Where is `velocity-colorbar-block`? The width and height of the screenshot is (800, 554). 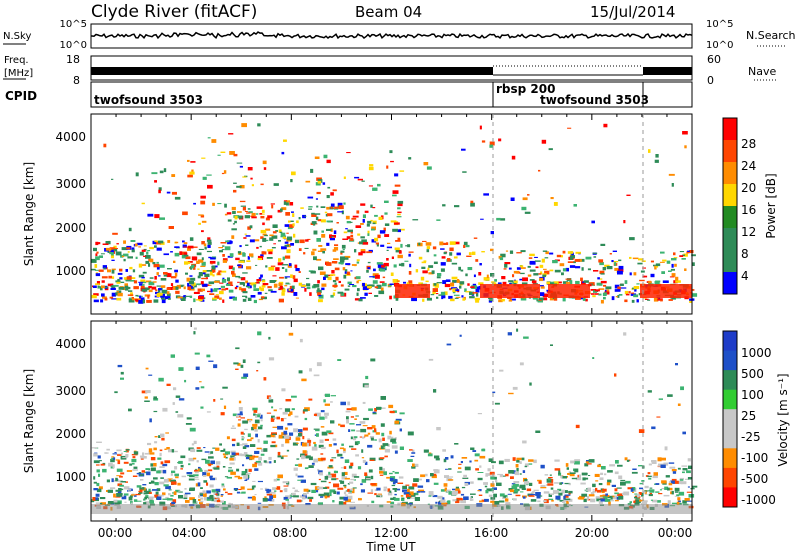 velocity-colorbar-block is located at coordinates (730, 419).